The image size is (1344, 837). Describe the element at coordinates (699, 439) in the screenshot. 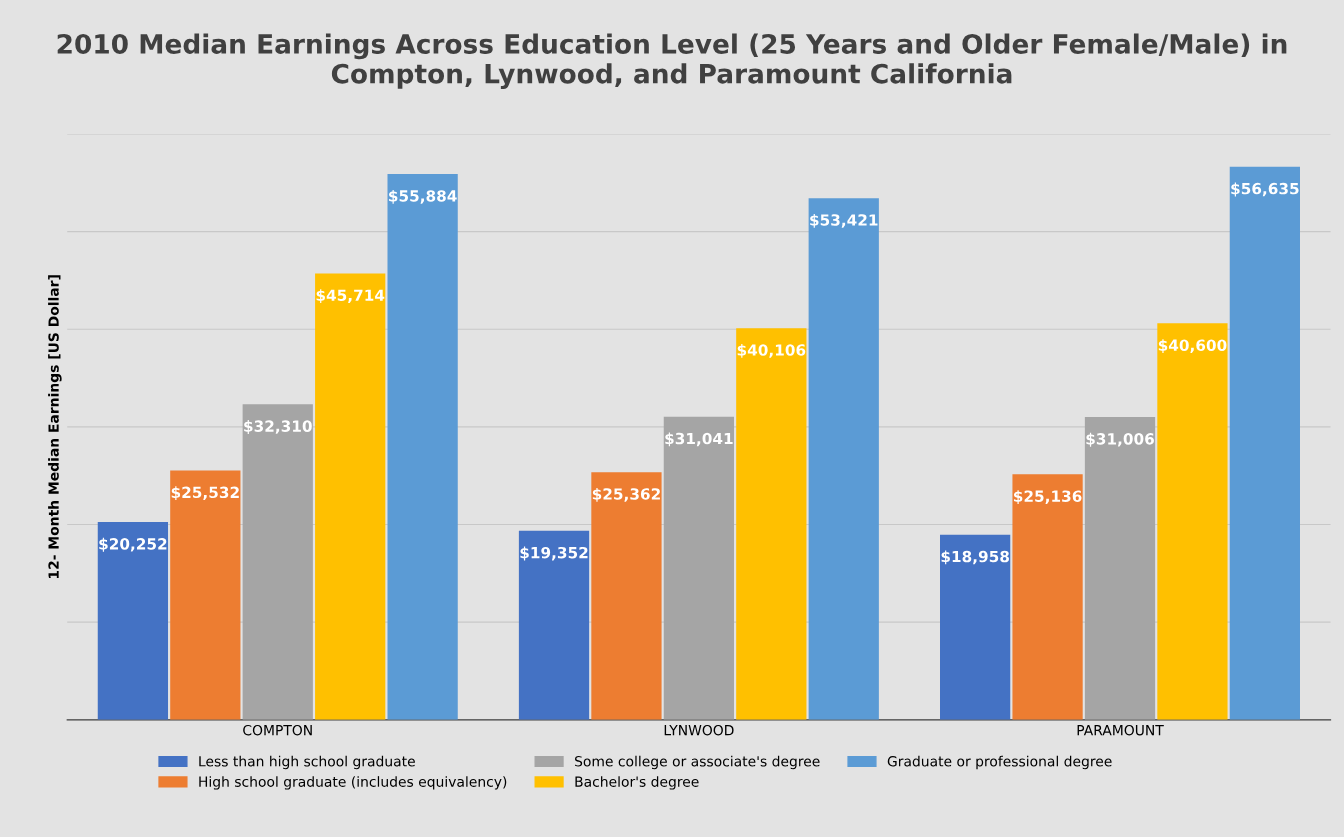

I see `data-label: $31,041` at that location.